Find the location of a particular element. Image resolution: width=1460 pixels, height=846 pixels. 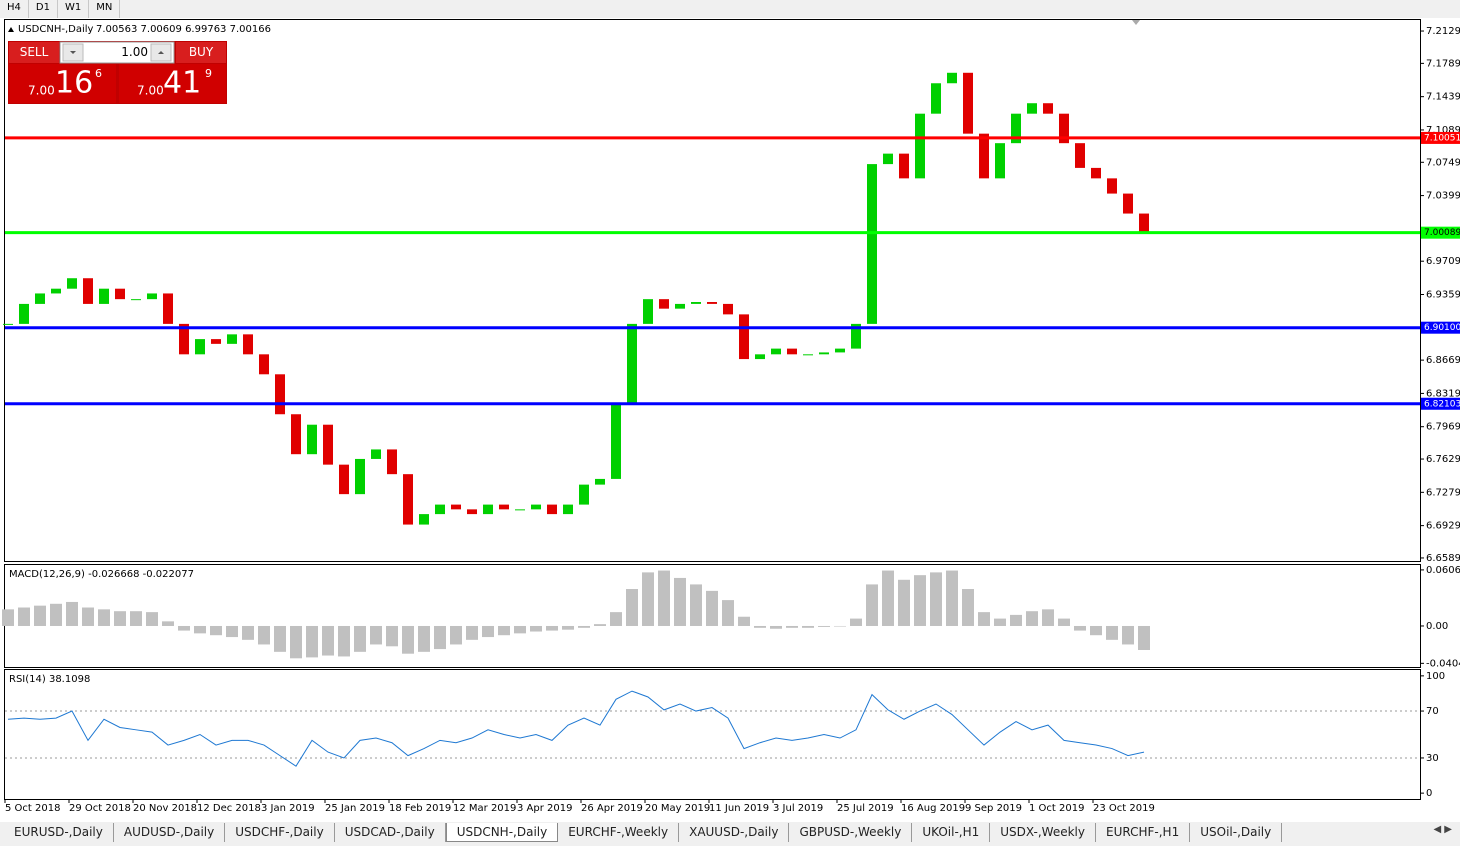

y-tick-label: 7.21290 is located at coordinates (1443, 31).